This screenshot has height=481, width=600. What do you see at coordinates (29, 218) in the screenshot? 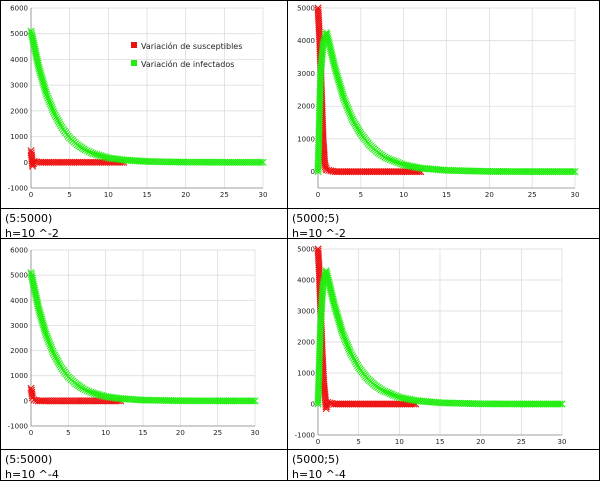
I see `caption-initial-1: (5:5000)` at bounding box center [29, 218].